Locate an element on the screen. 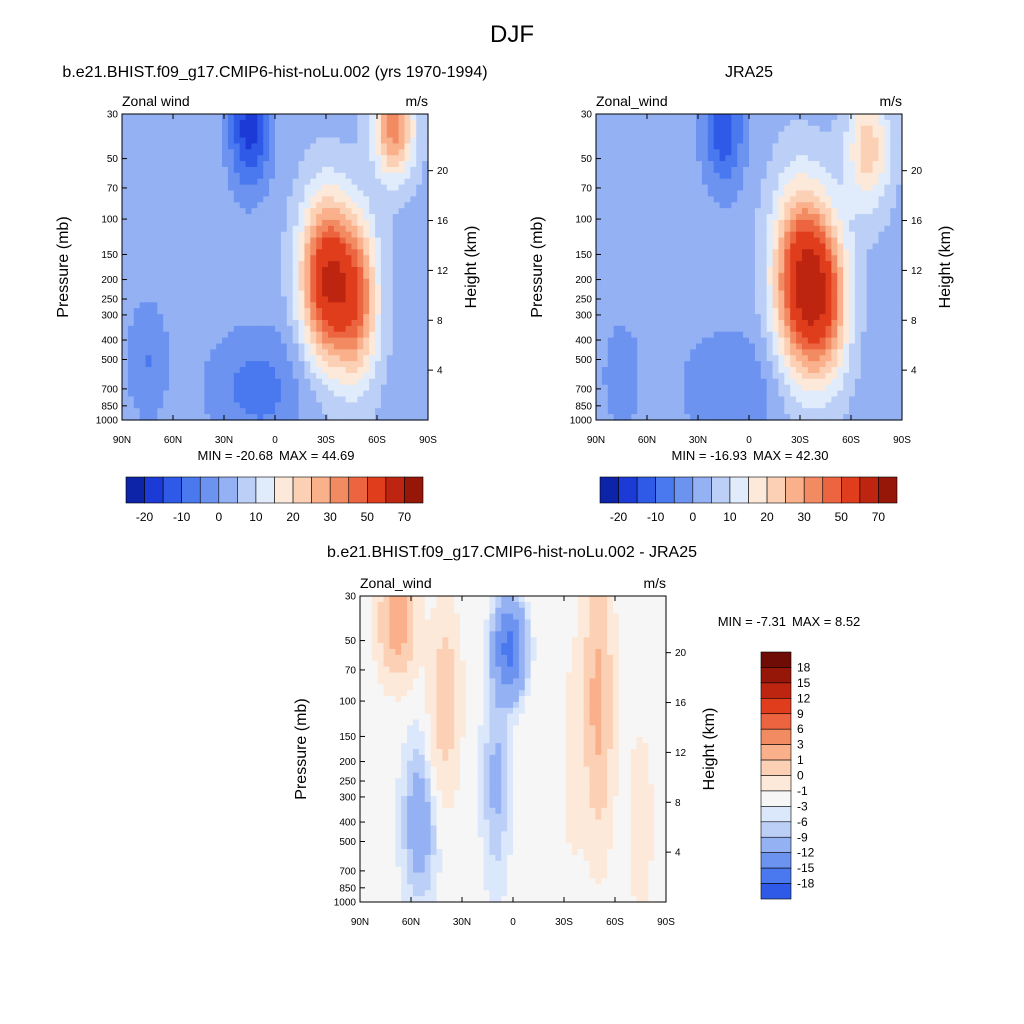 The height and width of the screenshot is (1024, 1024). right-y-tick-label: 20 is located at coordinates (443, 171).